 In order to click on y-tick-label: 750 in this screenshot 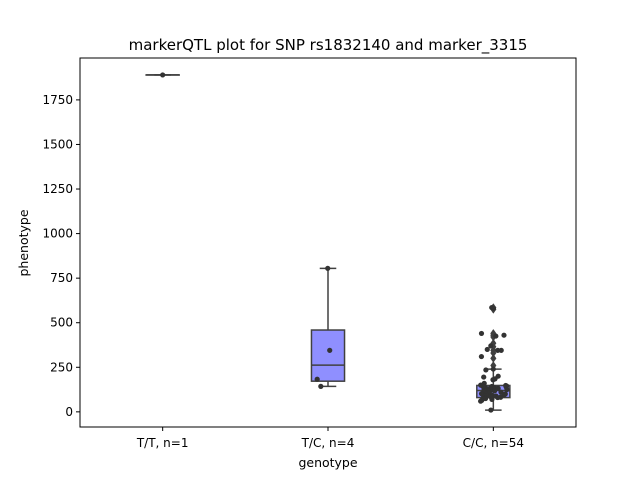, I will do `click(61, 278)`.